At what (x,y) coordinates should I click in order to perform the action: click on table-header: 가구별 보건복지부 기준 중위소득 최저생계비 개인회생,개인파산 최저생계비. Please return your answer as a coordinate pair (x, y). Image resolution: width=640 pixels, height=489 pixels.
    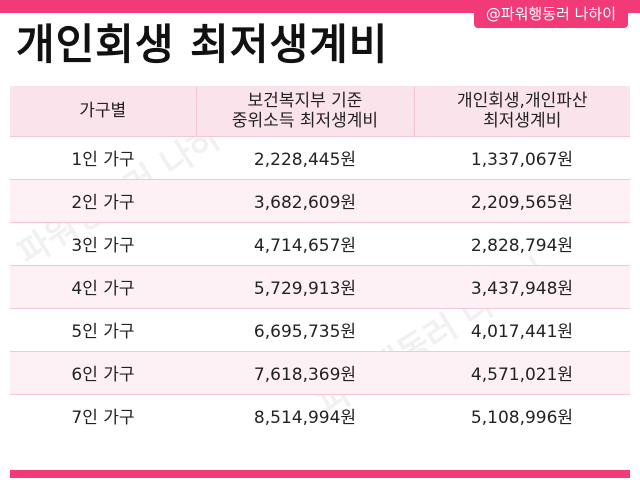
    Looking at the image, I should click on (320, 111).